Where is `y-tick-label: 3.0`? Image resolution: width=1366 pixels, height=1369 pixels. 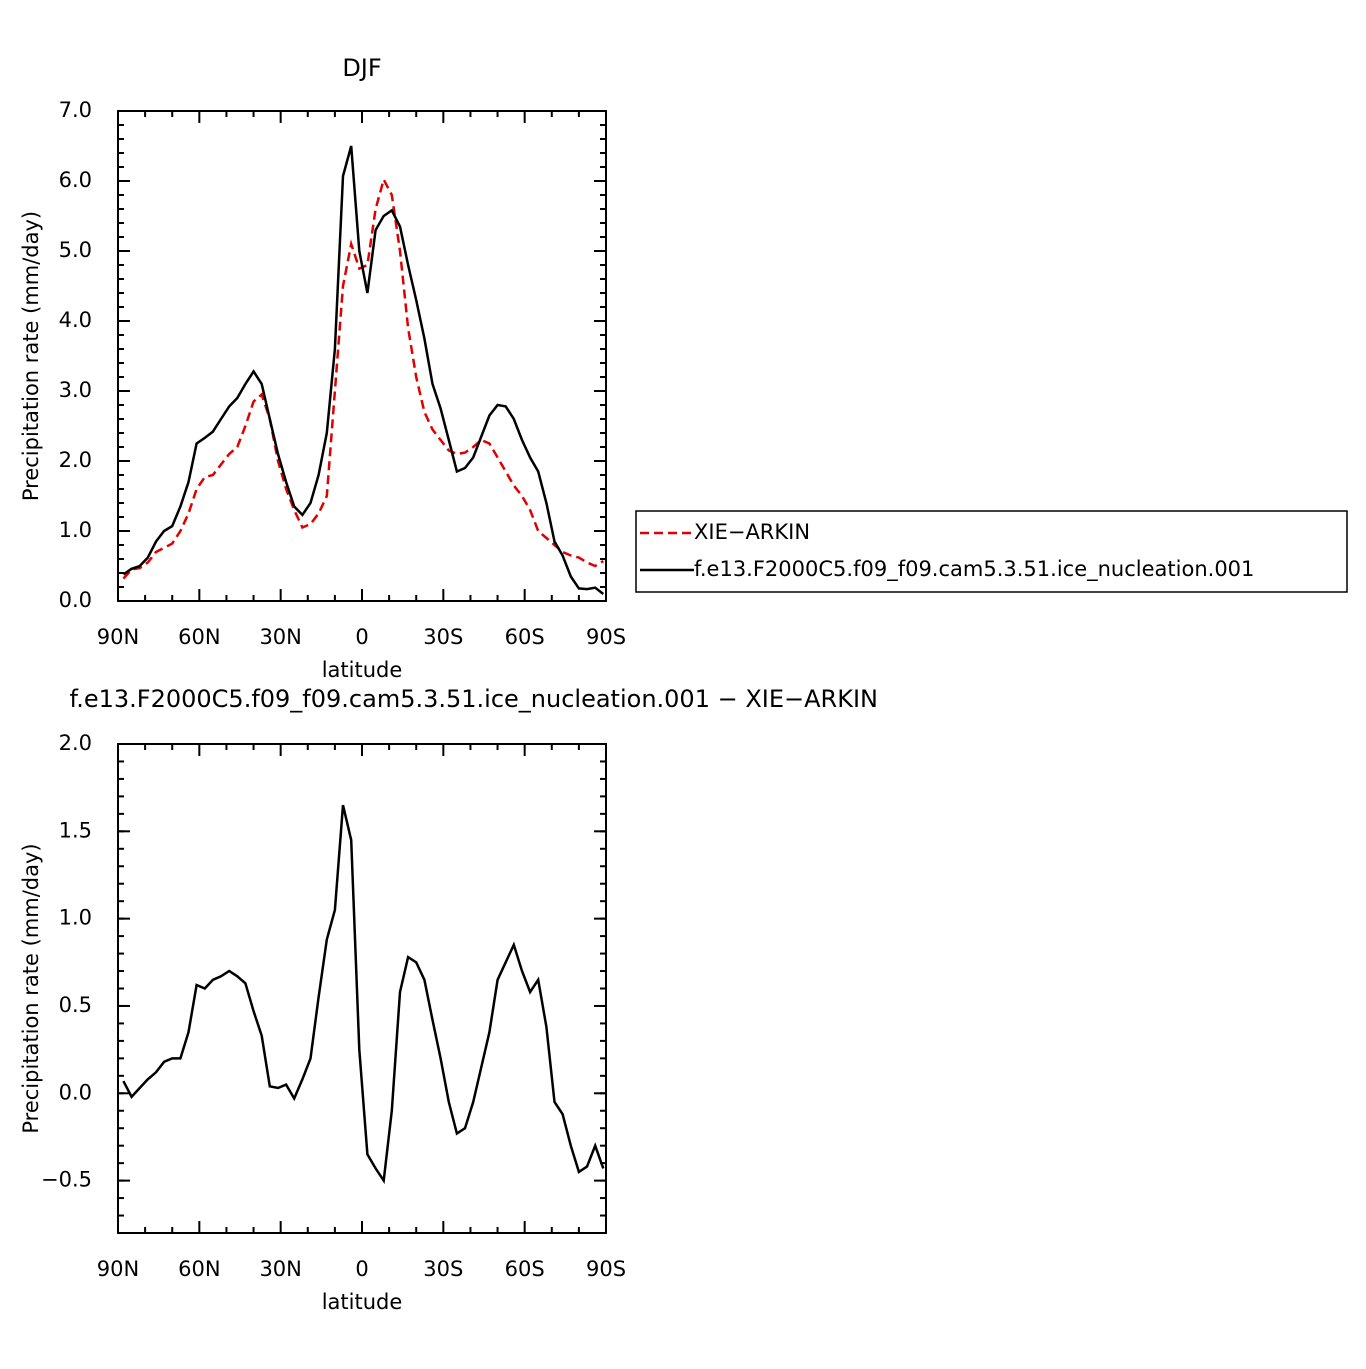
y-tick-label: 3.0 is located at coordinates (75, 390).